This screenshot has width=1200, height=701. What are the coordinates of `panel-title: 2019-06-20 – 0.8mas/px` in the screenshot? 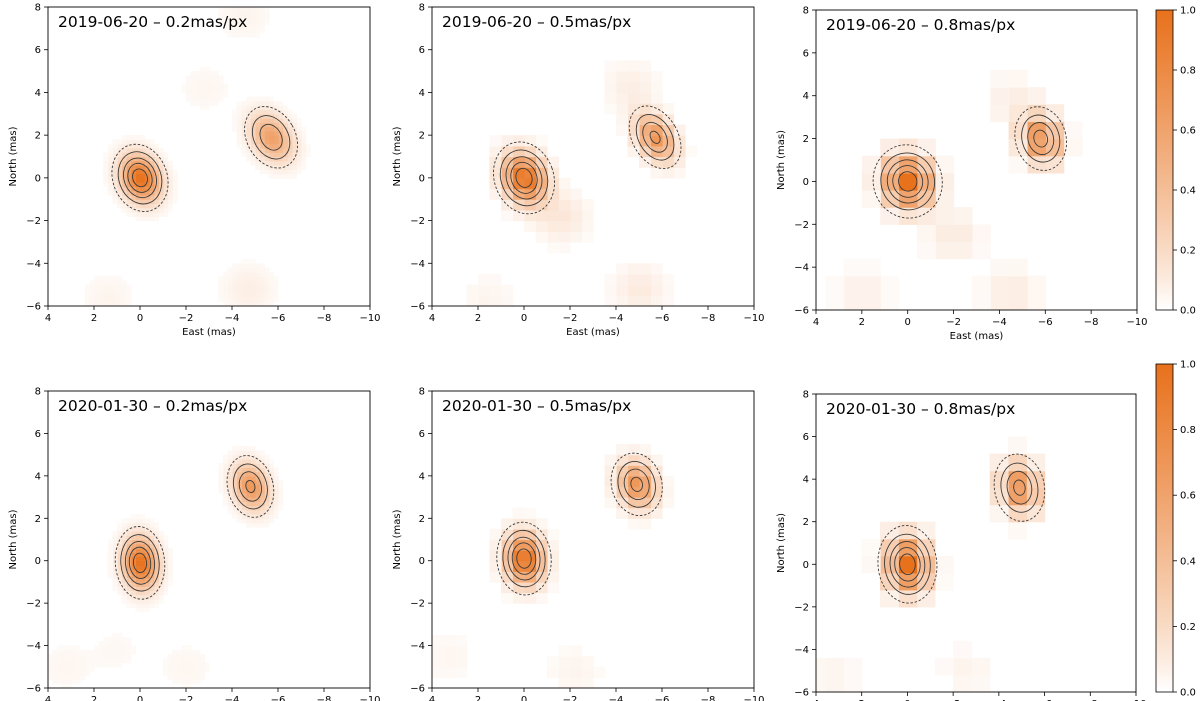 It's located at (920, 25).